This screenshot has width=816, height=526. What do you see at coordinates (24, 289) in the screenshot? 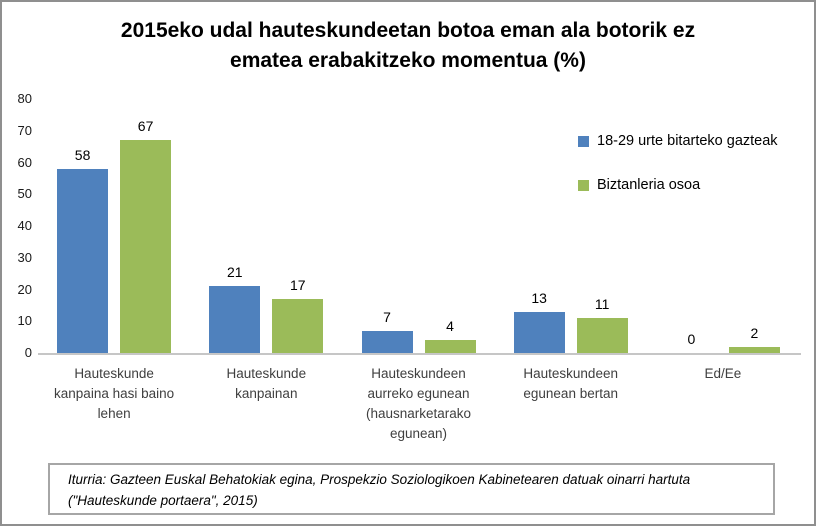
I see `y-tick-label-20: 20` at bounding box center [24, 289].